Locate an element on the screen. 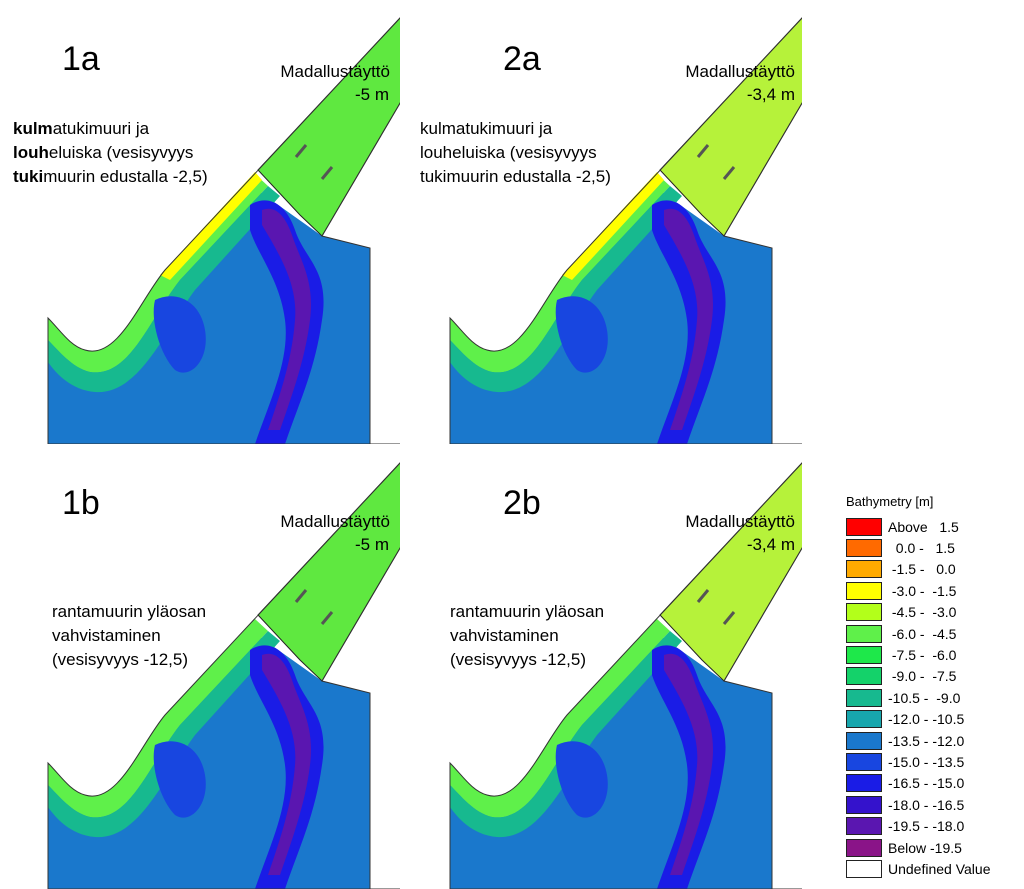  legend-label: Below -19.5 is located at coordinates (925, 847).